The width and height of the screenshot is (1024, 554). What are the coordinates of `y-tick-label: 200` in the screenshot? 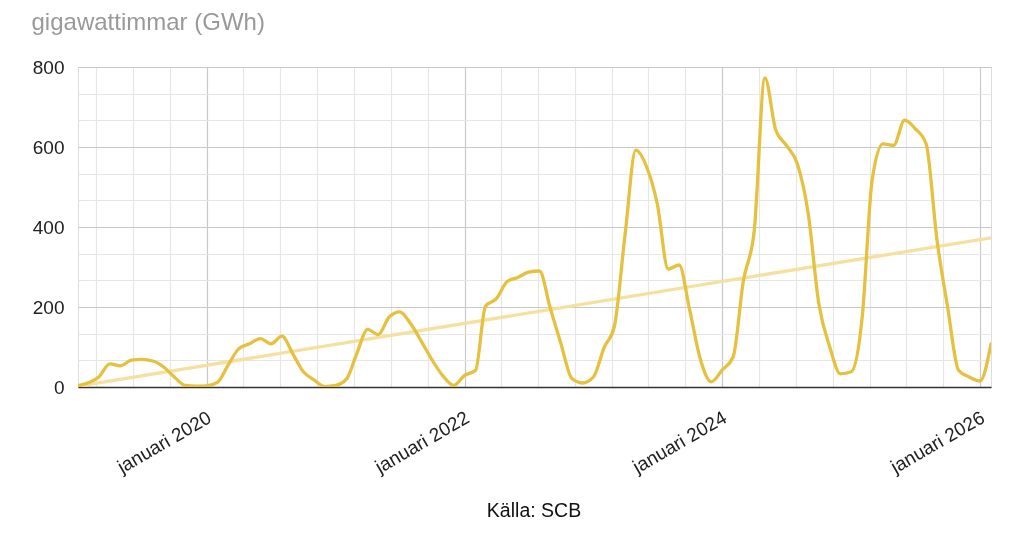 It's located at (48, 307).